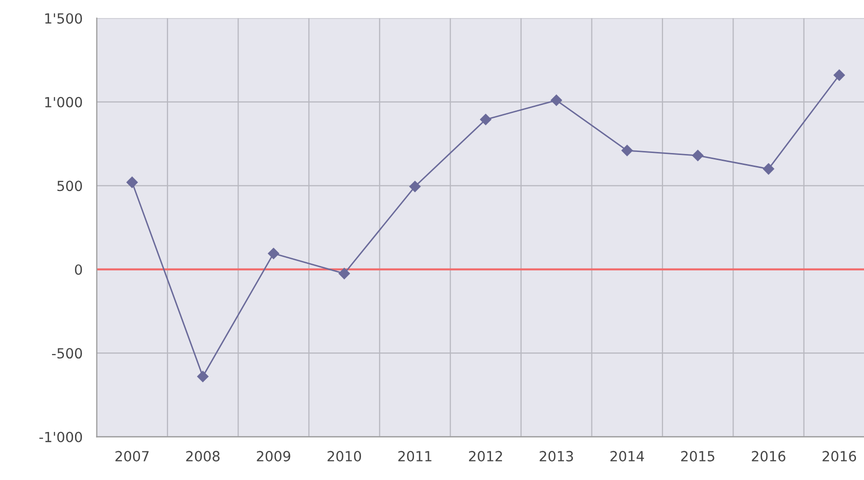 The image size is (864, 480). What do you see at coordinates (345, 456) in the screenshot?
I see `x-tick-label: 2010` at bounding box center [345, 456].